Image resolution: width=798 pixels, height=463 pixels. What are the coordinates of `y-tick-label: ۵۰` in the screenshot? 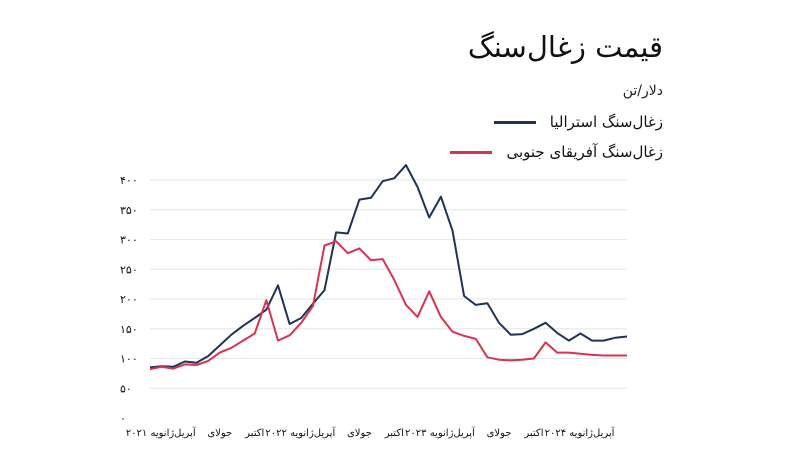 It's located at (126, 388).